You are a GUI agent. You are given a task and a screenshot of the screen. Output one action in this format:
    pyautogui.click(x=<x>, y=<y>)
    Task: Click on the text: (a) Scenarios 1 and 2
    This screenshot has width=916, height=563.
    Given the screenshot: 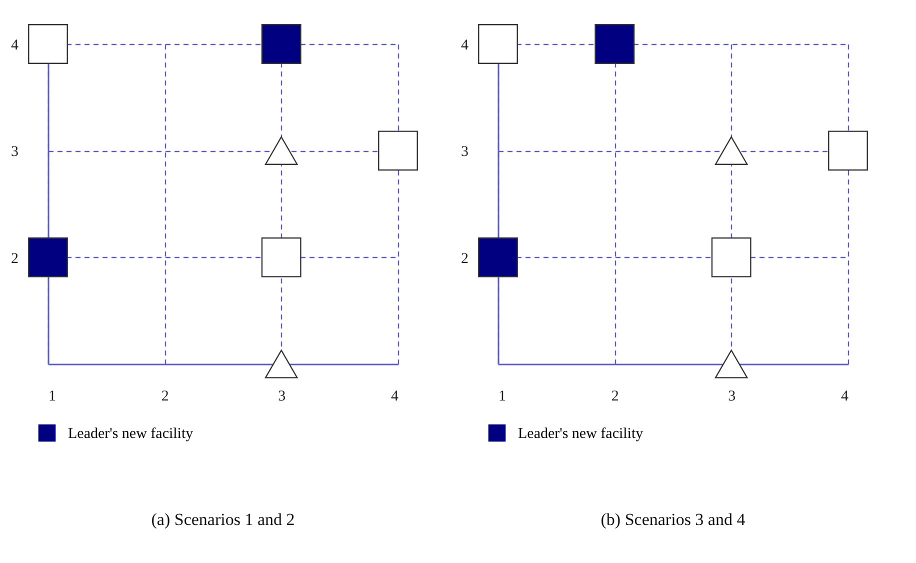 What is the action you would take?
    pyautogui.click(x=223, y=519)
    